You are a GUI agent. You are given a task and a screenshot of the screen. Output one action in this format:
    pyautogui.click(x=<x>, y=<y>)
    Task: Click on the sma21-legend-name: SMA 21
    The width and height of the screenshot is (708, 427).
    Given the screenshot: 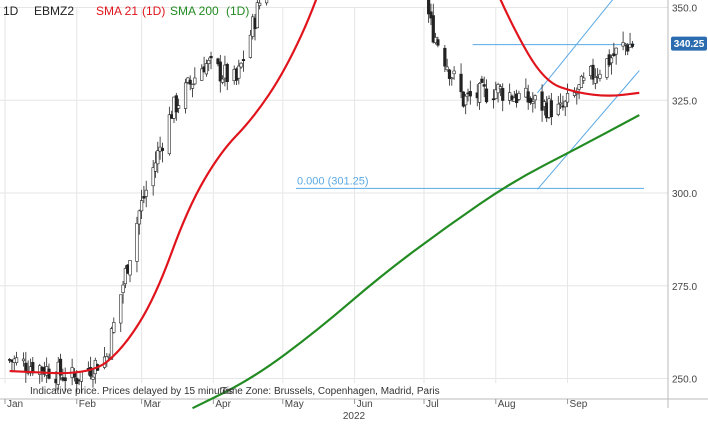 What is the action you would take?
    pyautogui.click(x=117, y=11)
    